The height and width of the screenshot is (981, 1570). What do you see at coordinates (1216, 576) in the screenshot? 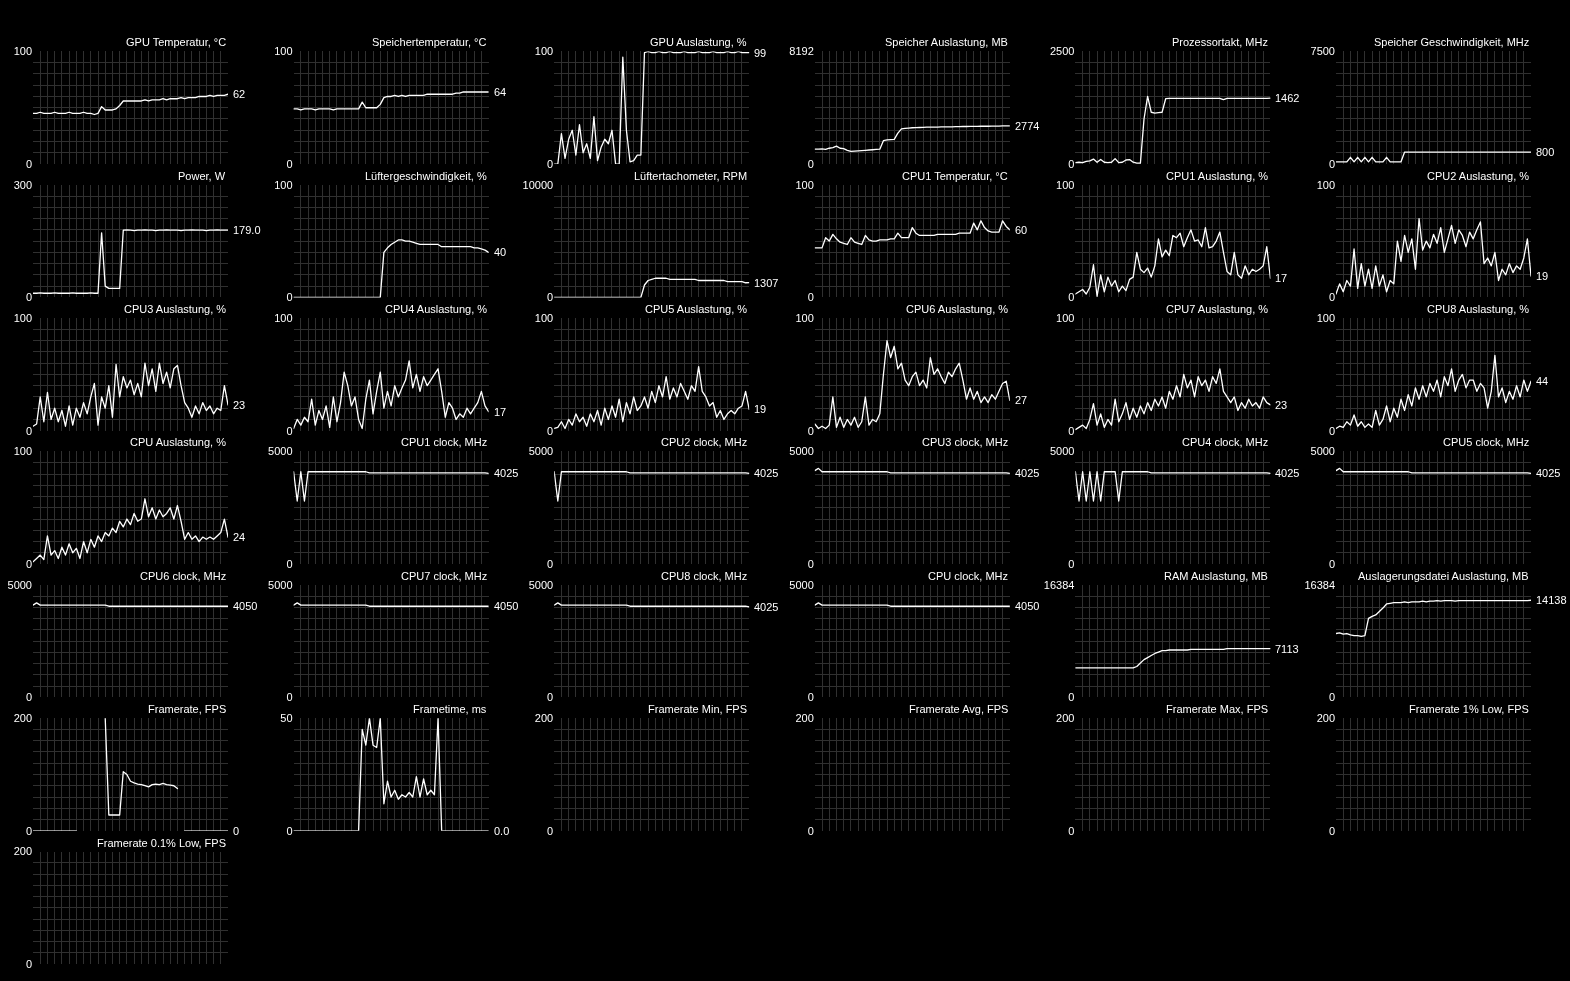
I see `chart-title: RAM Auslastung, MB` at bounding box center [1216, 576].